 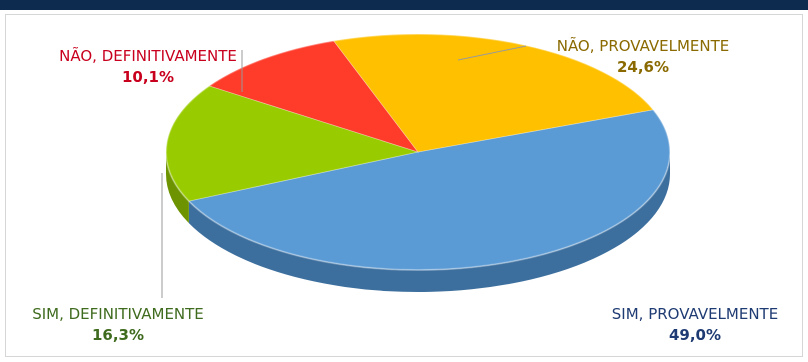 What do you see at coordinates (118, 325) in the screenshot?
I see `label-sim-definitivamente: SIM, DEFINITIVAMENTE 16,3%` at bounding box center [118, 325].